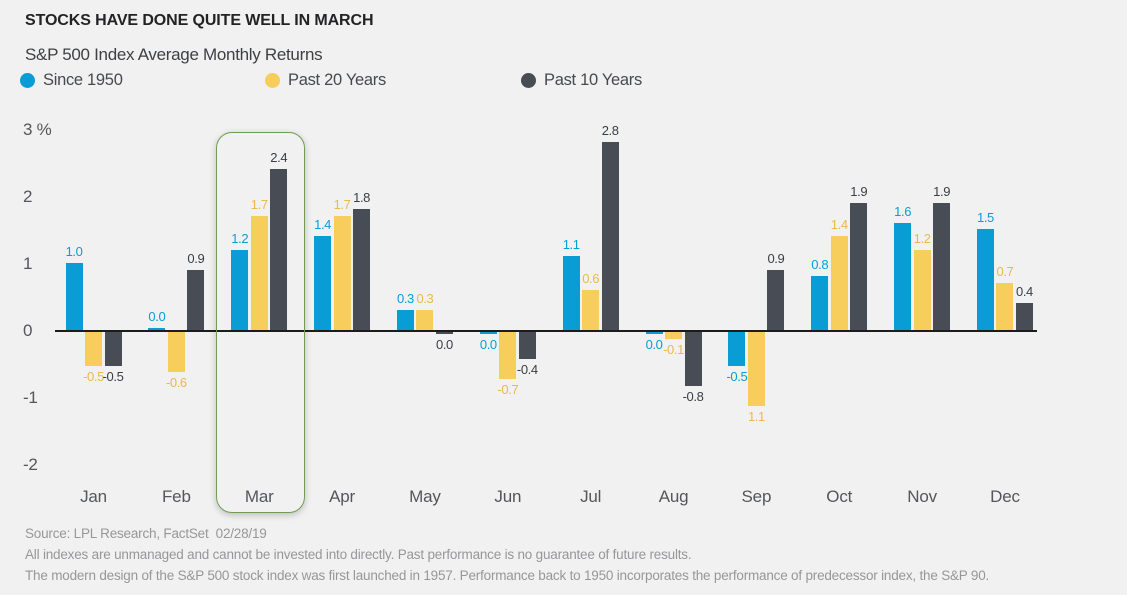  Describe the element at coordinates (146, 533) in the screenshot. I see `source-note: Source: LPL Research, FactSet 02/28/19` at that location.